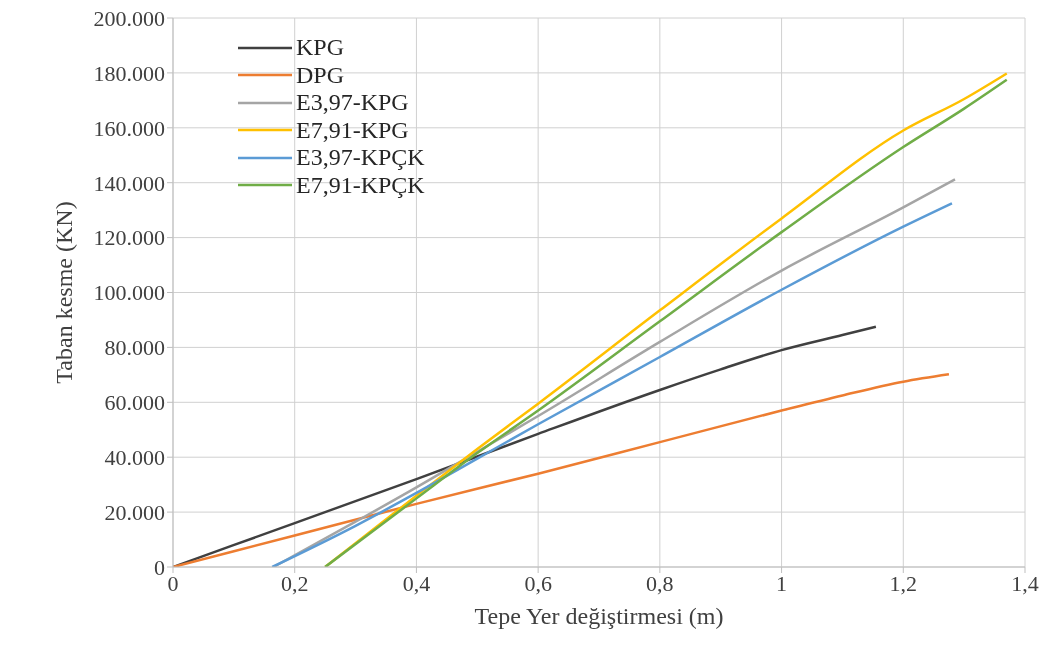 The width and height of the screenshot is (1054, 657). Describe the element at coordinates (360, 158) in the screenshot. I see `legend-label: E3,97-KPÇK` at that location.